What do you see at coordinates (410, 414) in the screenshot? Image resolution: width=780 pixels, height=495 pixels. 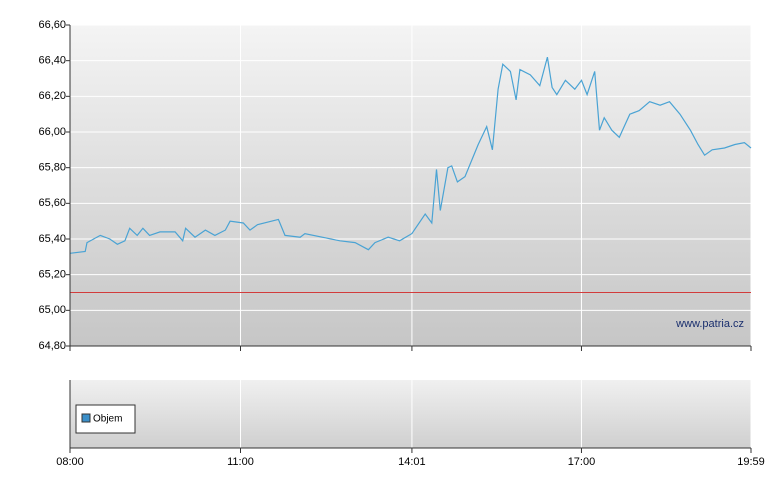 I see `volume-plot-area` at bounding box center [410, 414].